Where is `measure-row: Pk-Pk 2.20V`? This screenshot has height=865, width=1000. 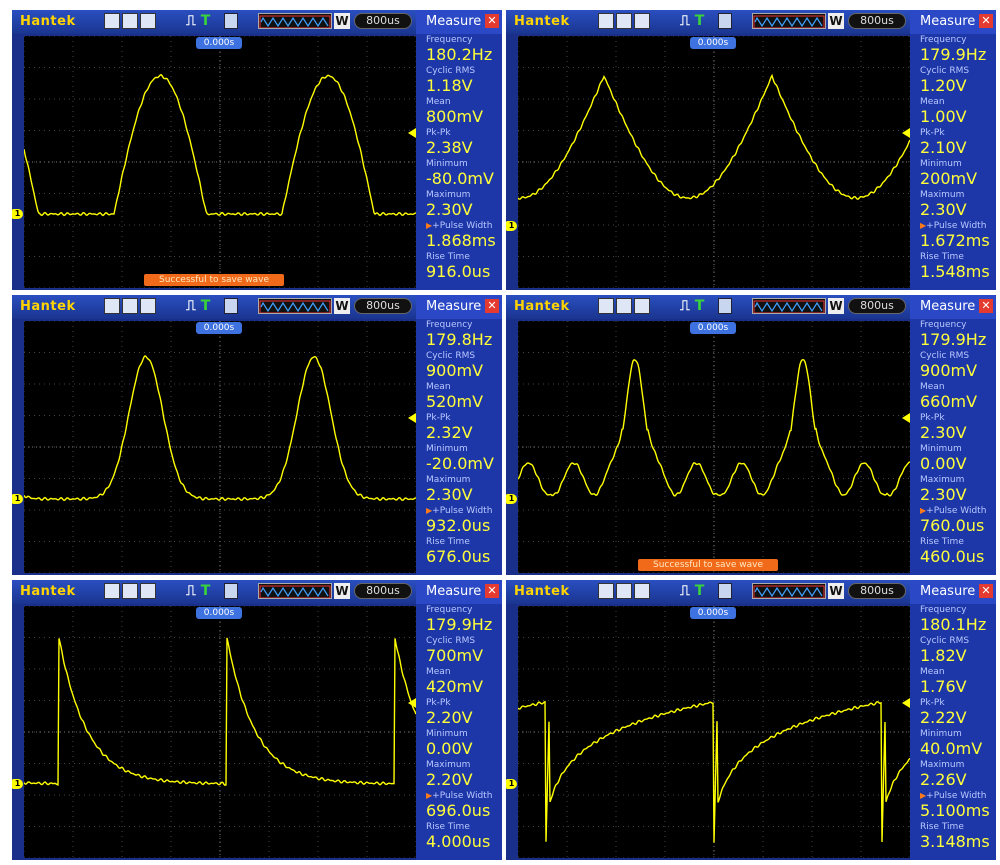
measure-row: Pk-Pk 2.20V is located at coordinates (459, 712).